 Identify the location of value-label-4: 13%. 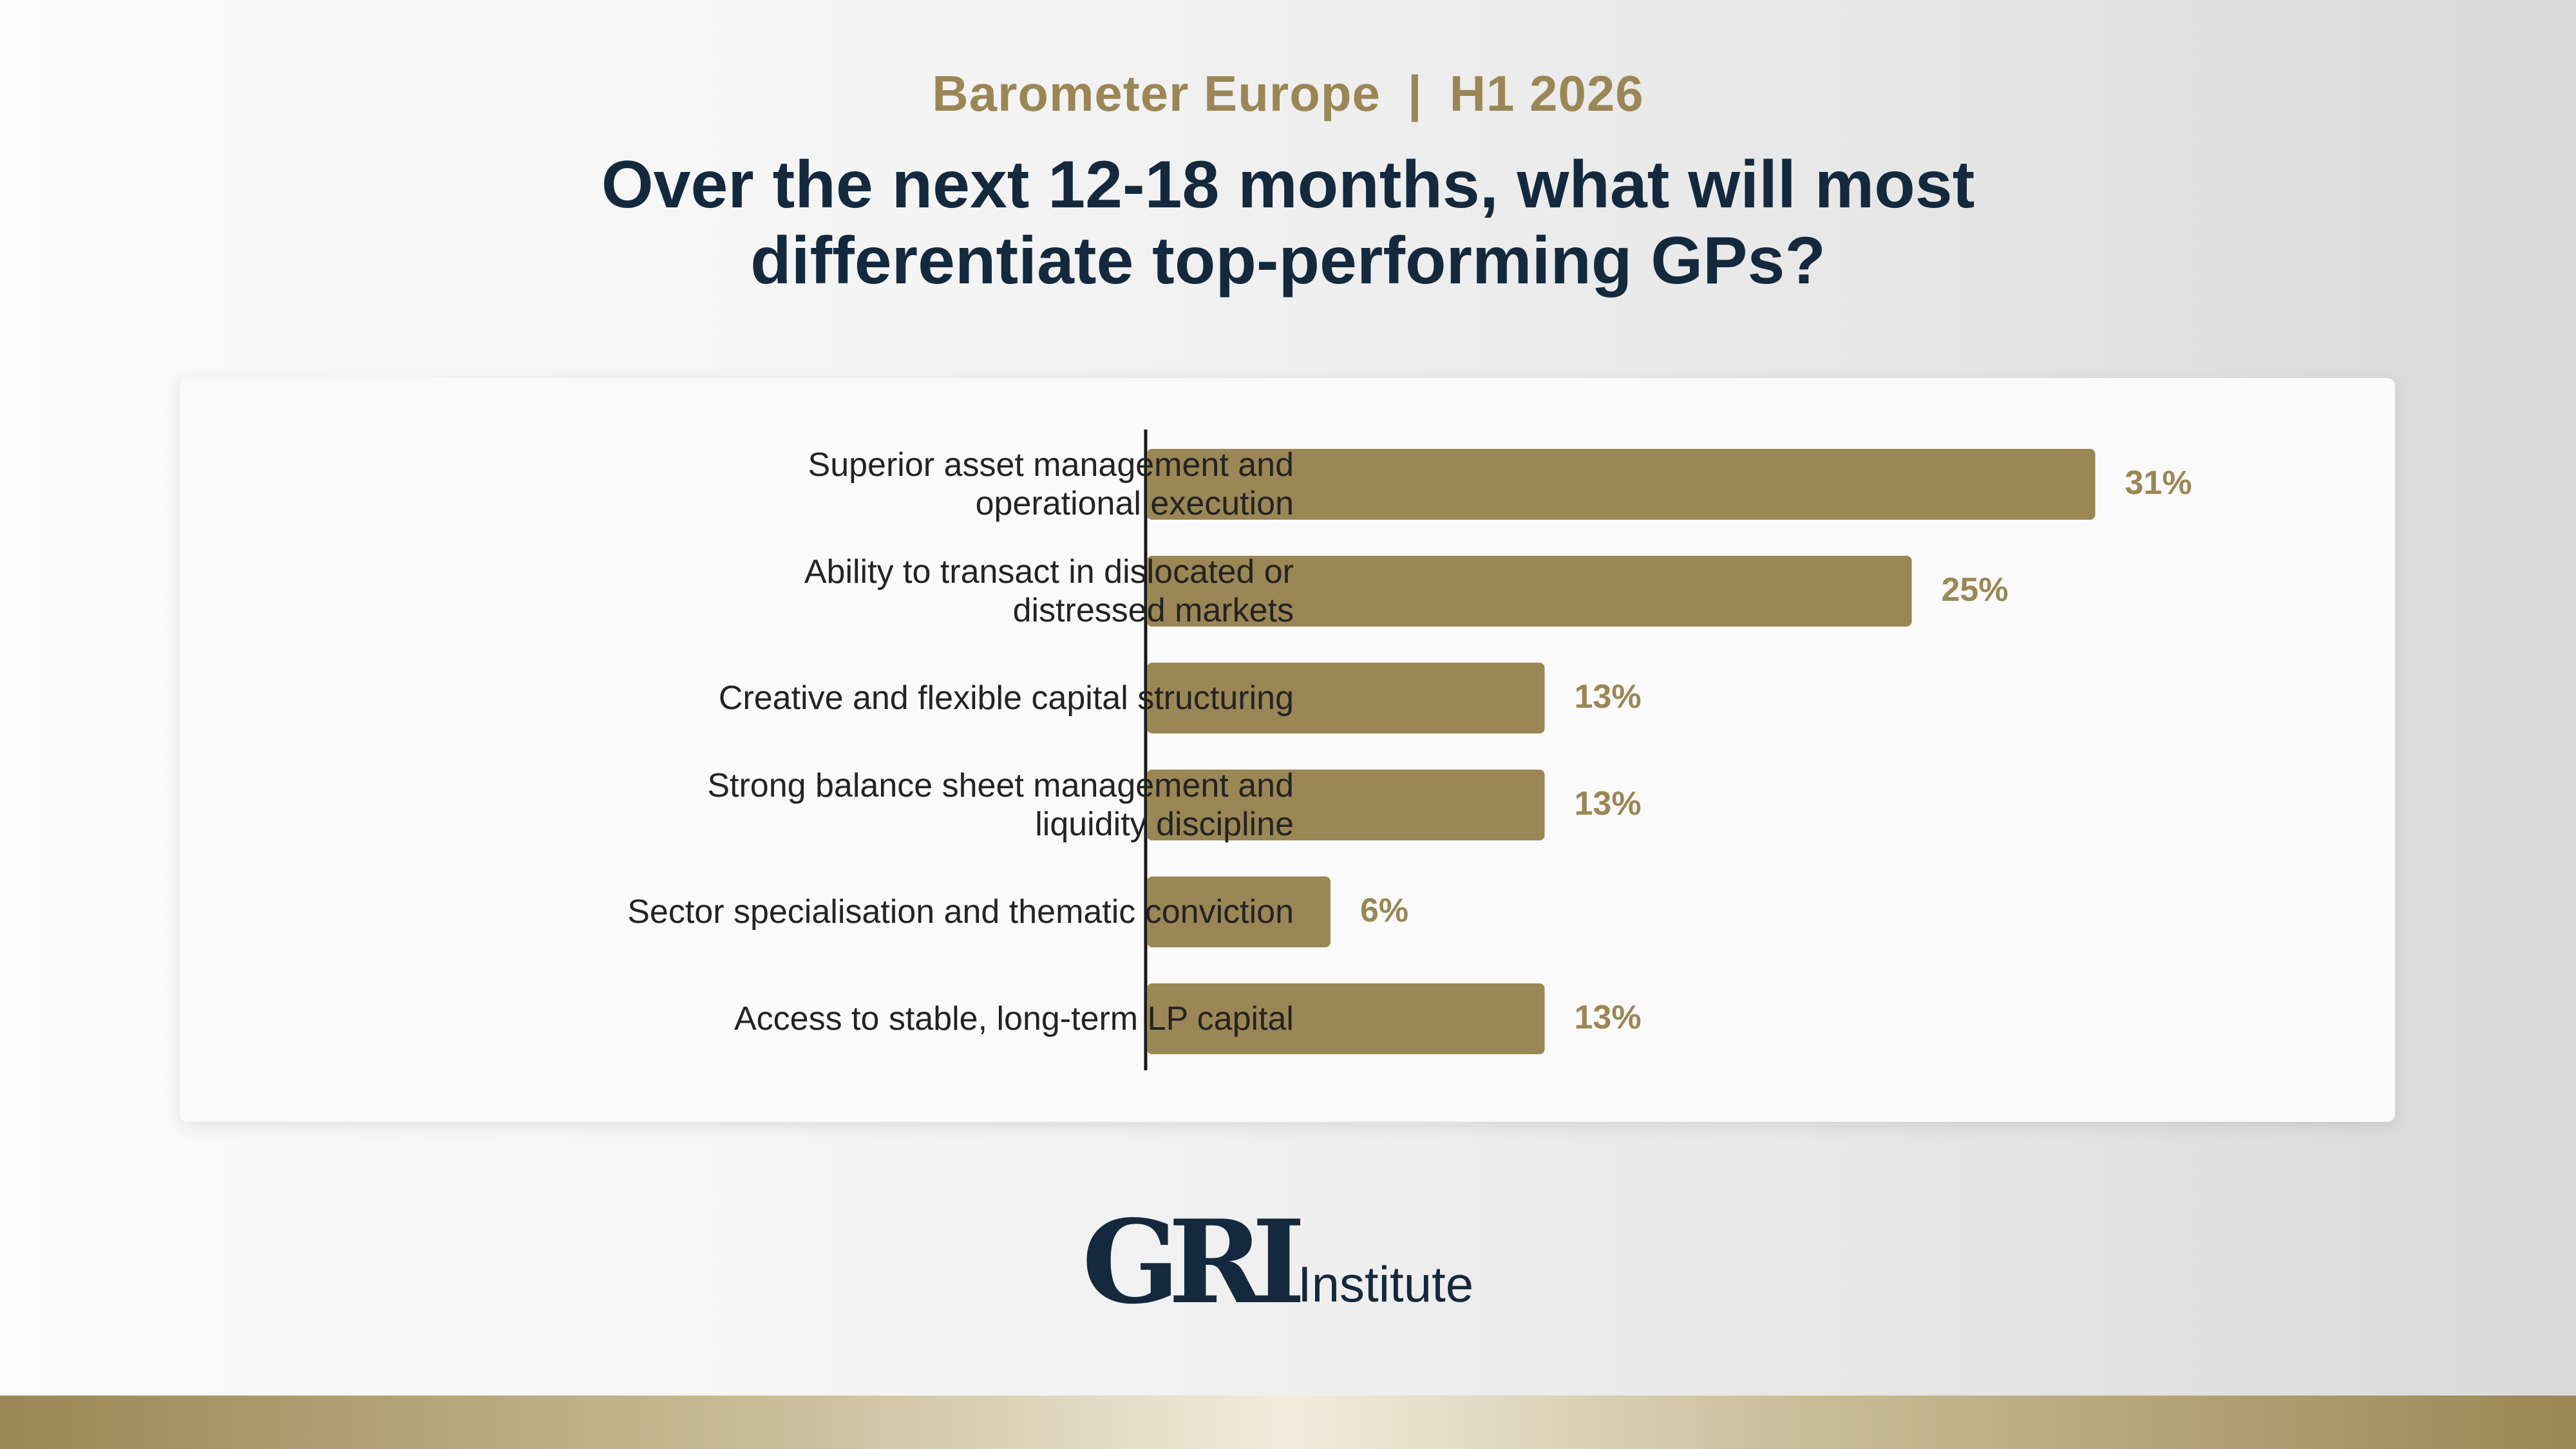
(1608, 804).